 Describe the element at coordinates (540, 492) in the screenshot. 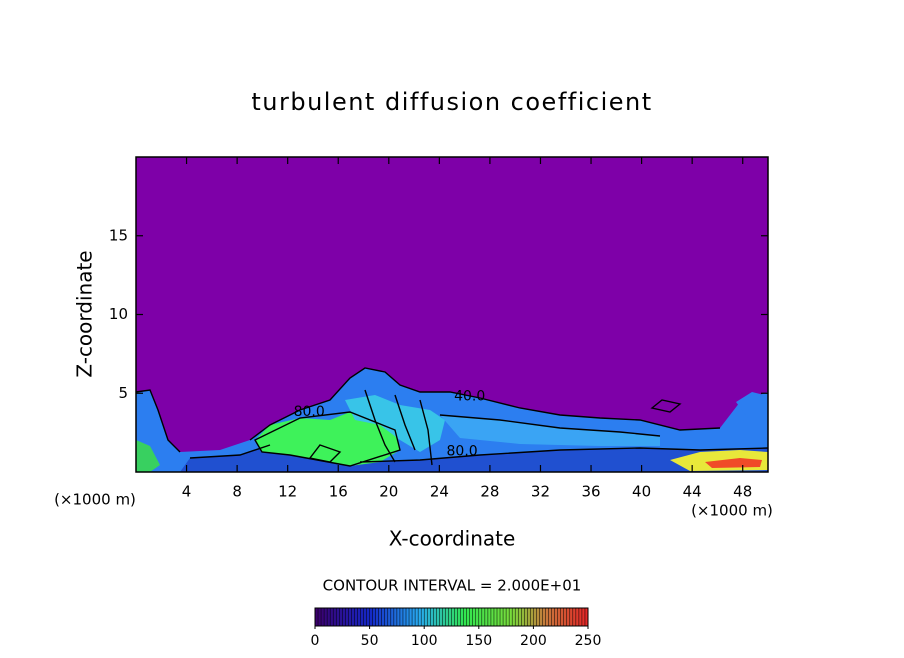

I see `x-tick-label: 32` at that location.